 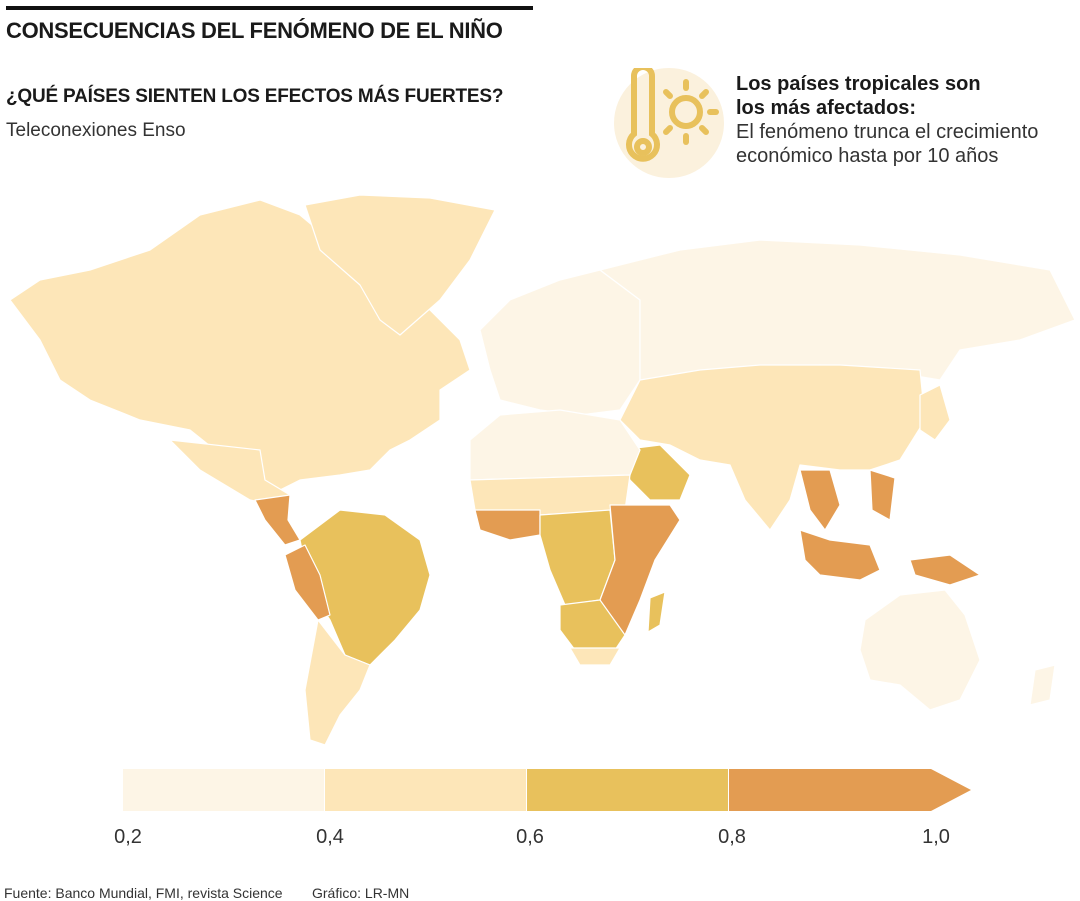 What do you see at coordinates (254, 30) in the screenshot?
I see `page-title: CONSECUENCIAS DEL FENÓMENO DE EL NIÑO` at bounding box center [254, 30].